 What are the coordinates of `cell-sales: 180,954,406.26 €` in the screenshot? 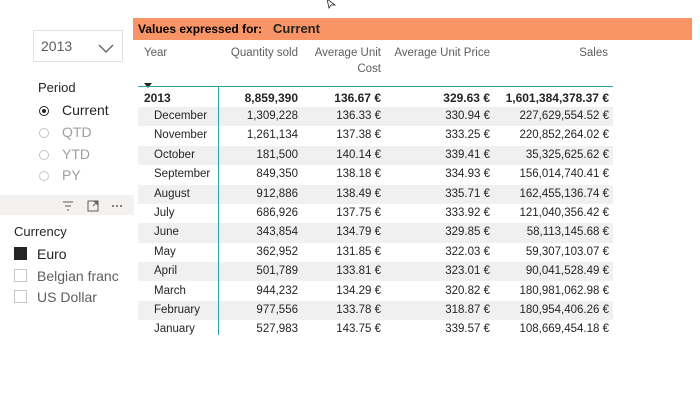 It's located at (564, 309).